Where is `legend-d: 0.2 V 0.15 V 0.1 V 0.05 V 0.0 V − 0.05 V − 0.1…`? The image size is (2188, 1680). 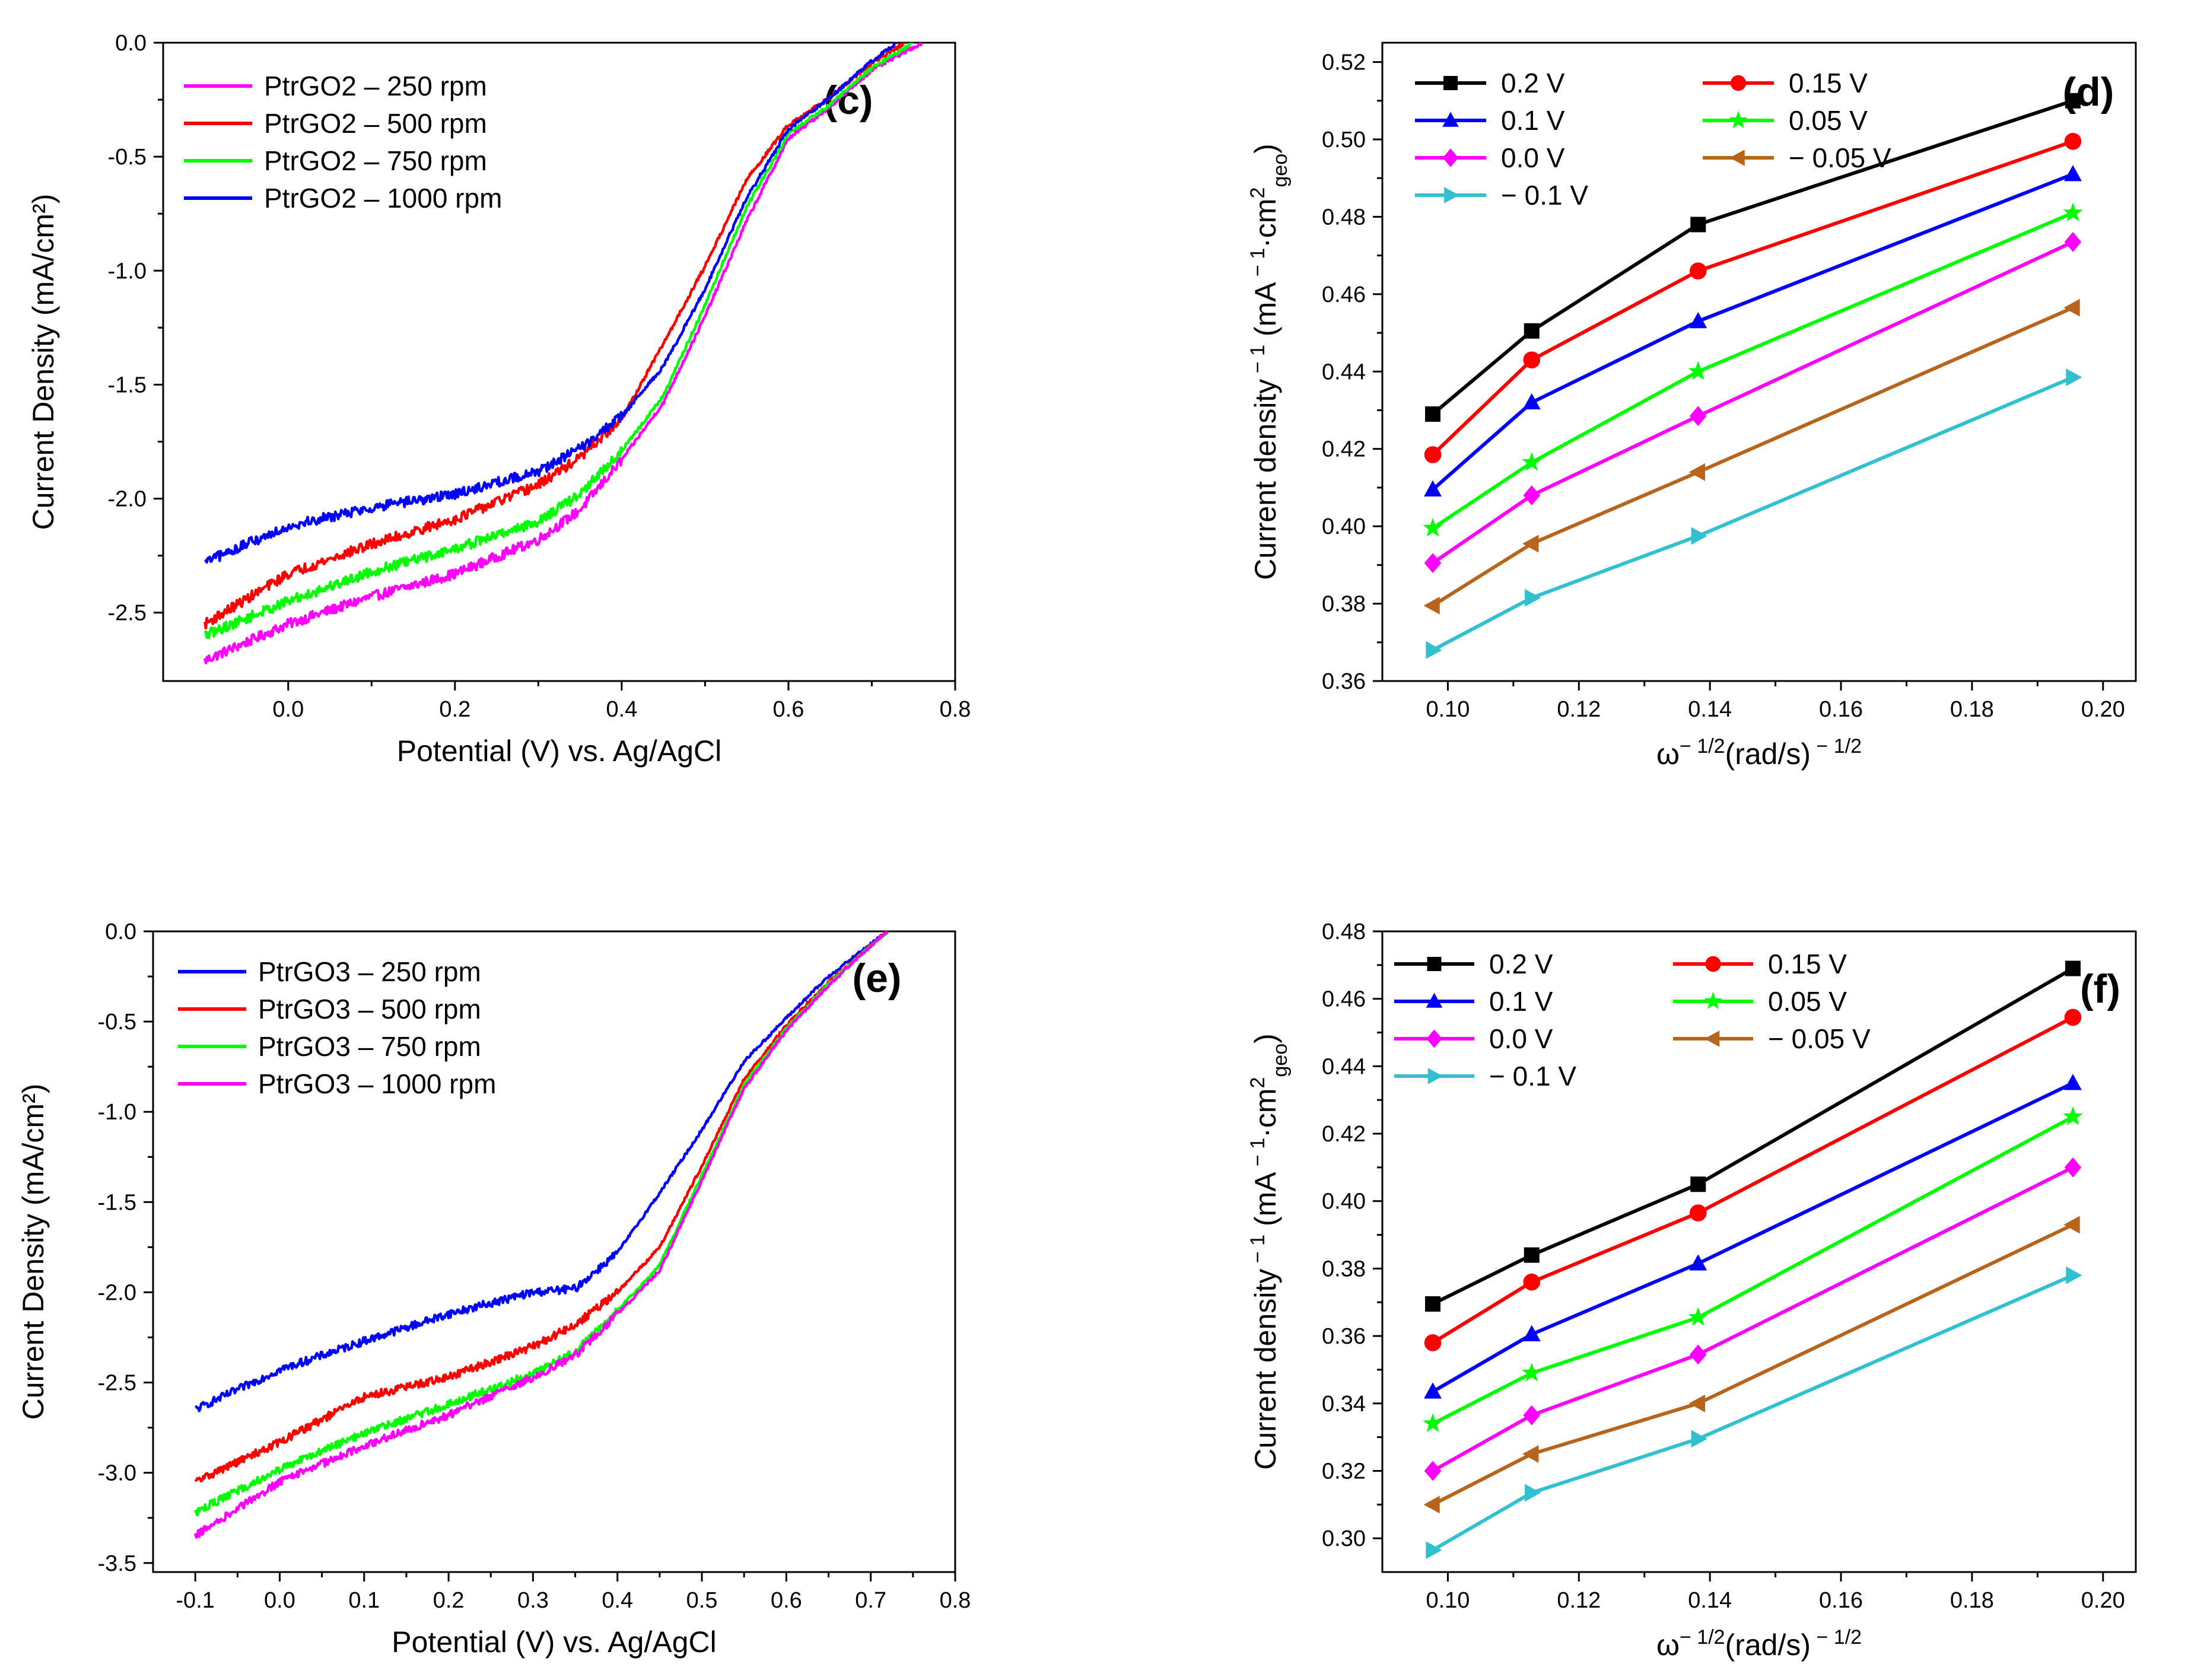
legend-d: 0.2 V 0.15 V 0.1 V 0.05 V 0.0 V − 0.05 V − 0.1… is located at coordinates (1653, 139).